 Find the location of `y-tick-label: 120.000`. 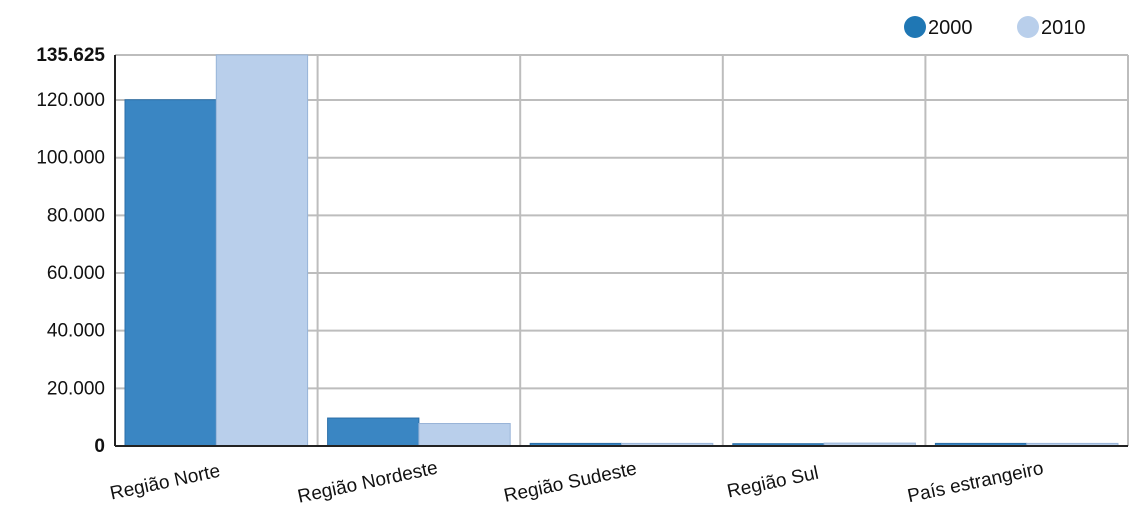

y-tick-label: 120.000 is located at coordinates (70, 100).